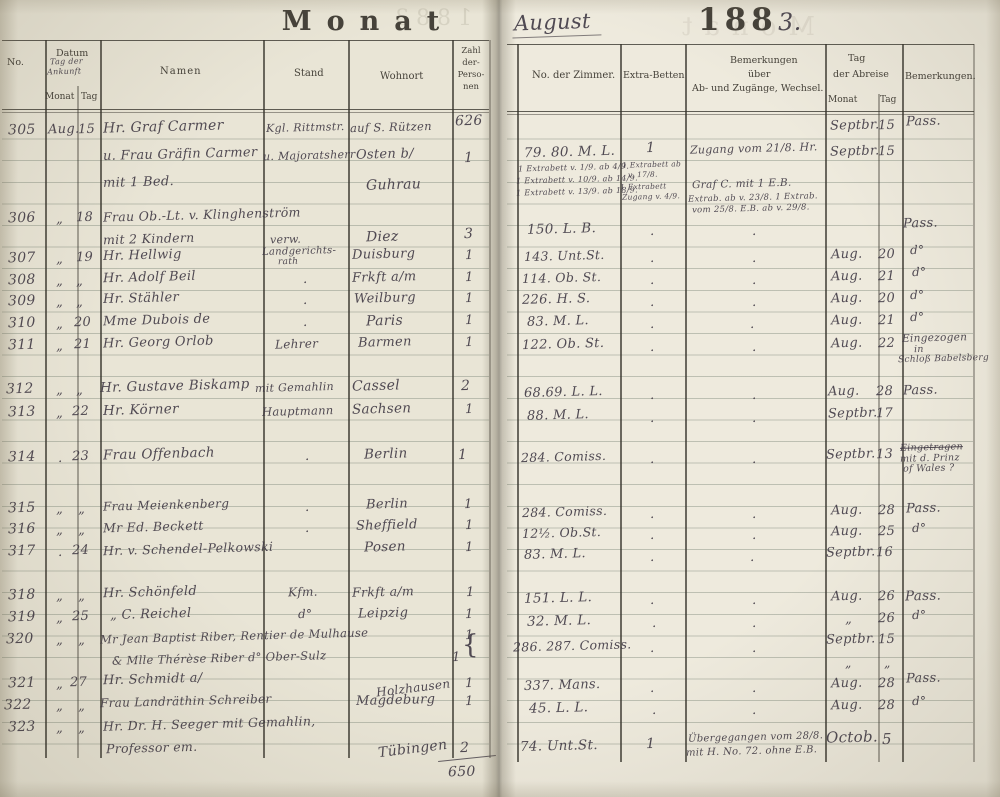 This screenshot has height=797, width=1000. I want to click on col-header-zahl: Perso-, so click(471, 75).